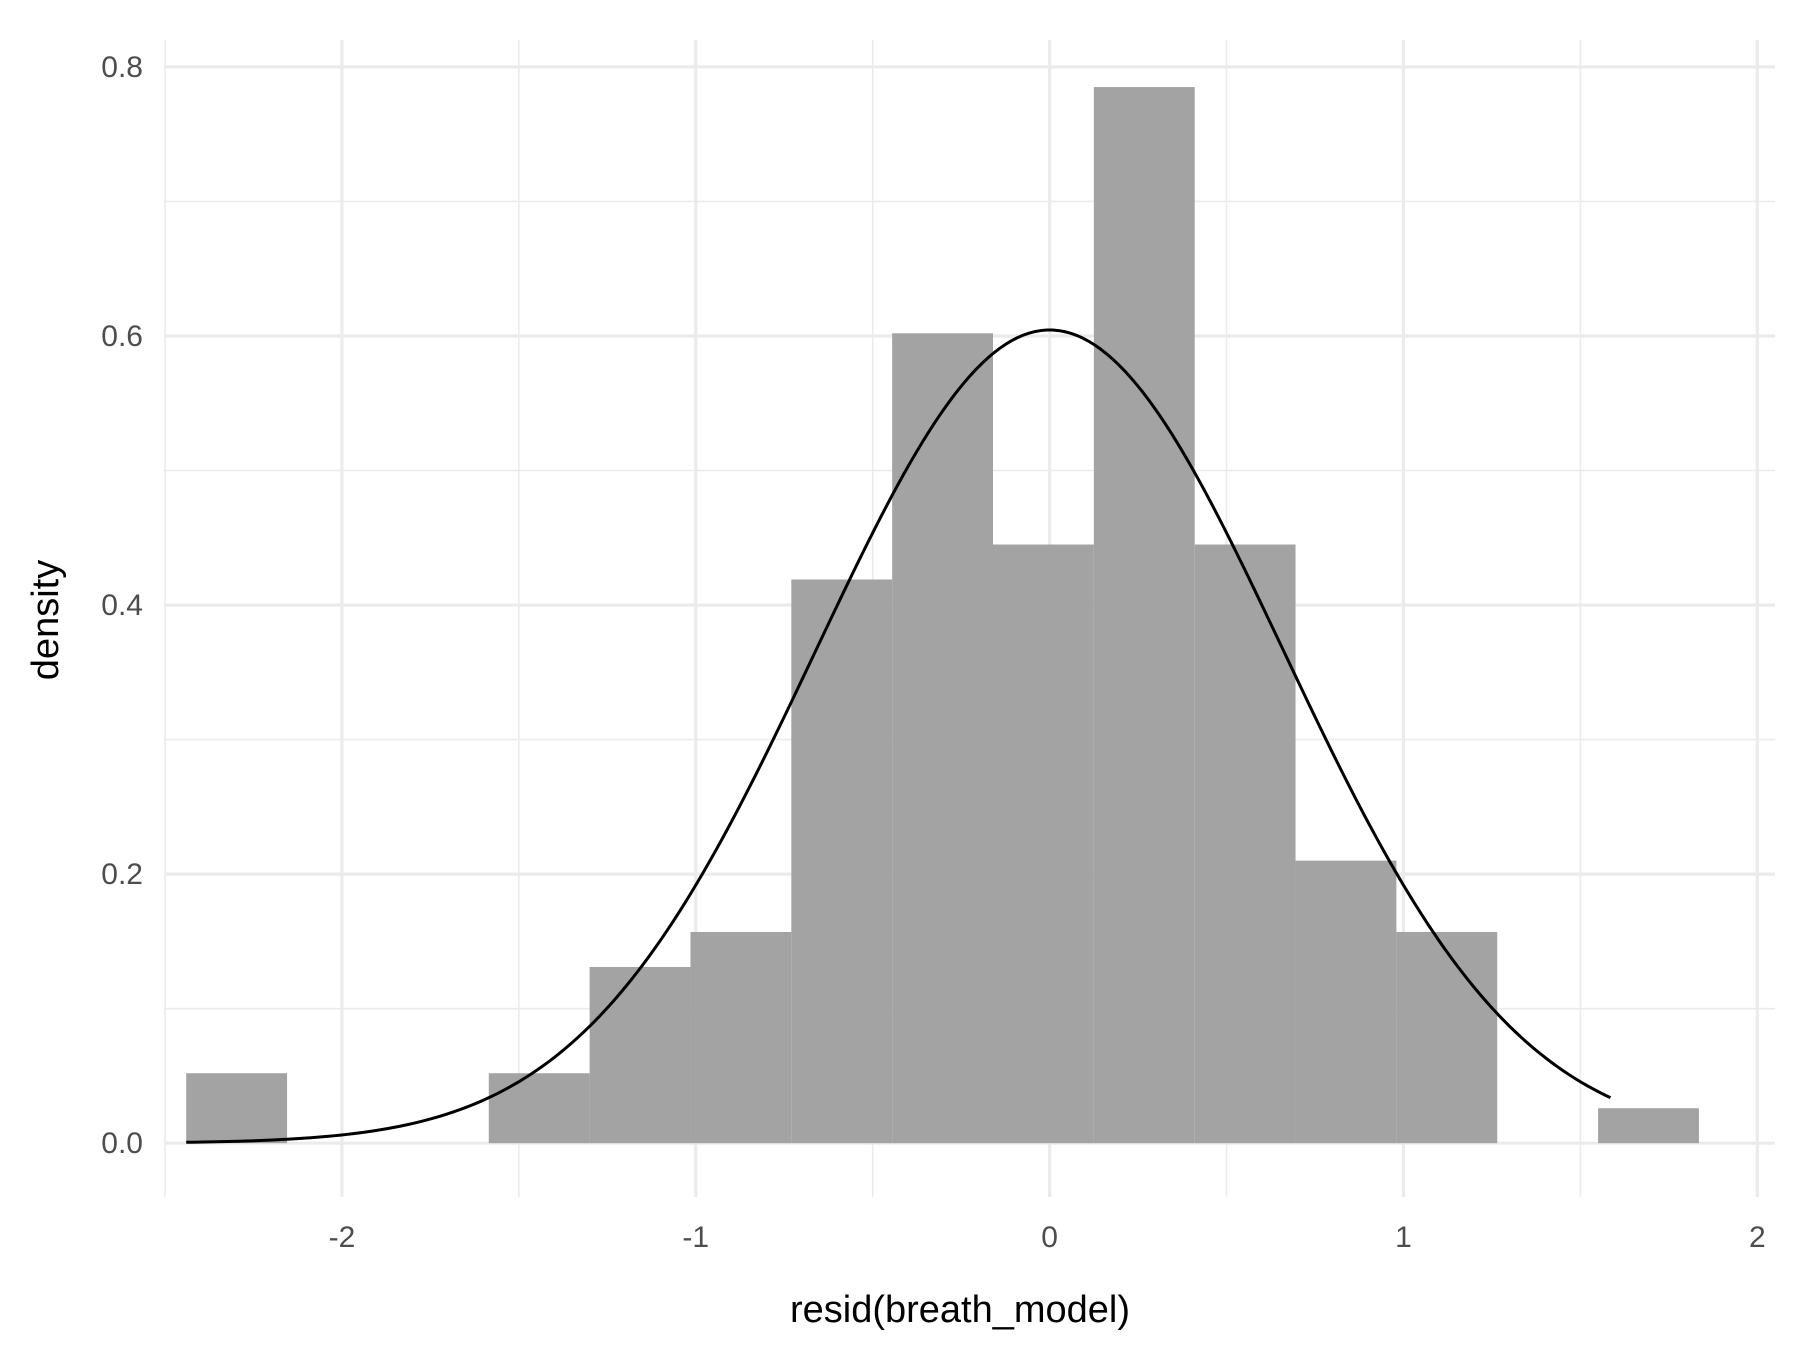  I want to click on x-tick-label: -2, so click(342, 1237).